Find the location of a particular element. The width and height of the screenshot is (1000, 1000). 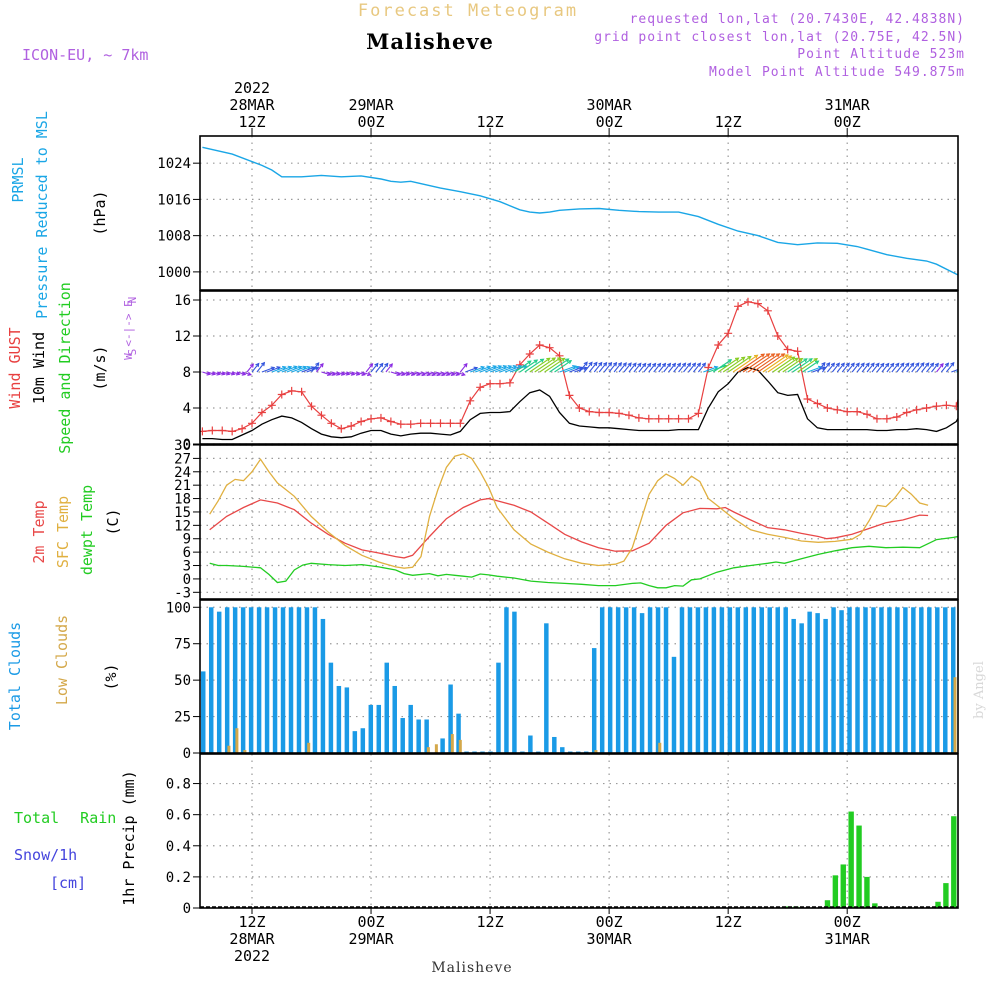

watermark: by Angel is located at coordinates (979, 690).